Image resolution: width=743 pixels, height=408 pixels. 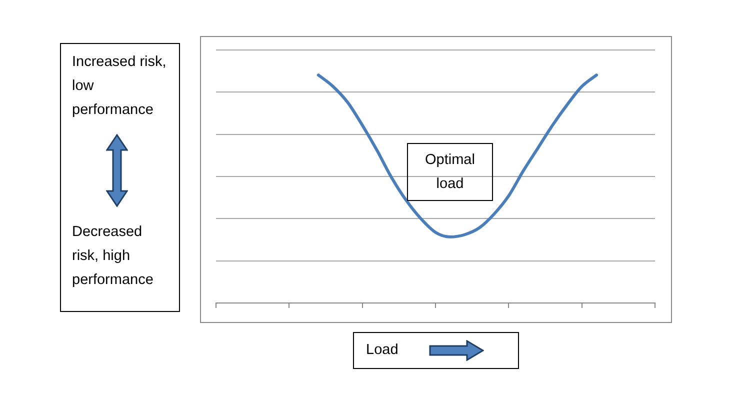 I want to click on text: Decreased risk, high performance, so click(x=113, y=256).